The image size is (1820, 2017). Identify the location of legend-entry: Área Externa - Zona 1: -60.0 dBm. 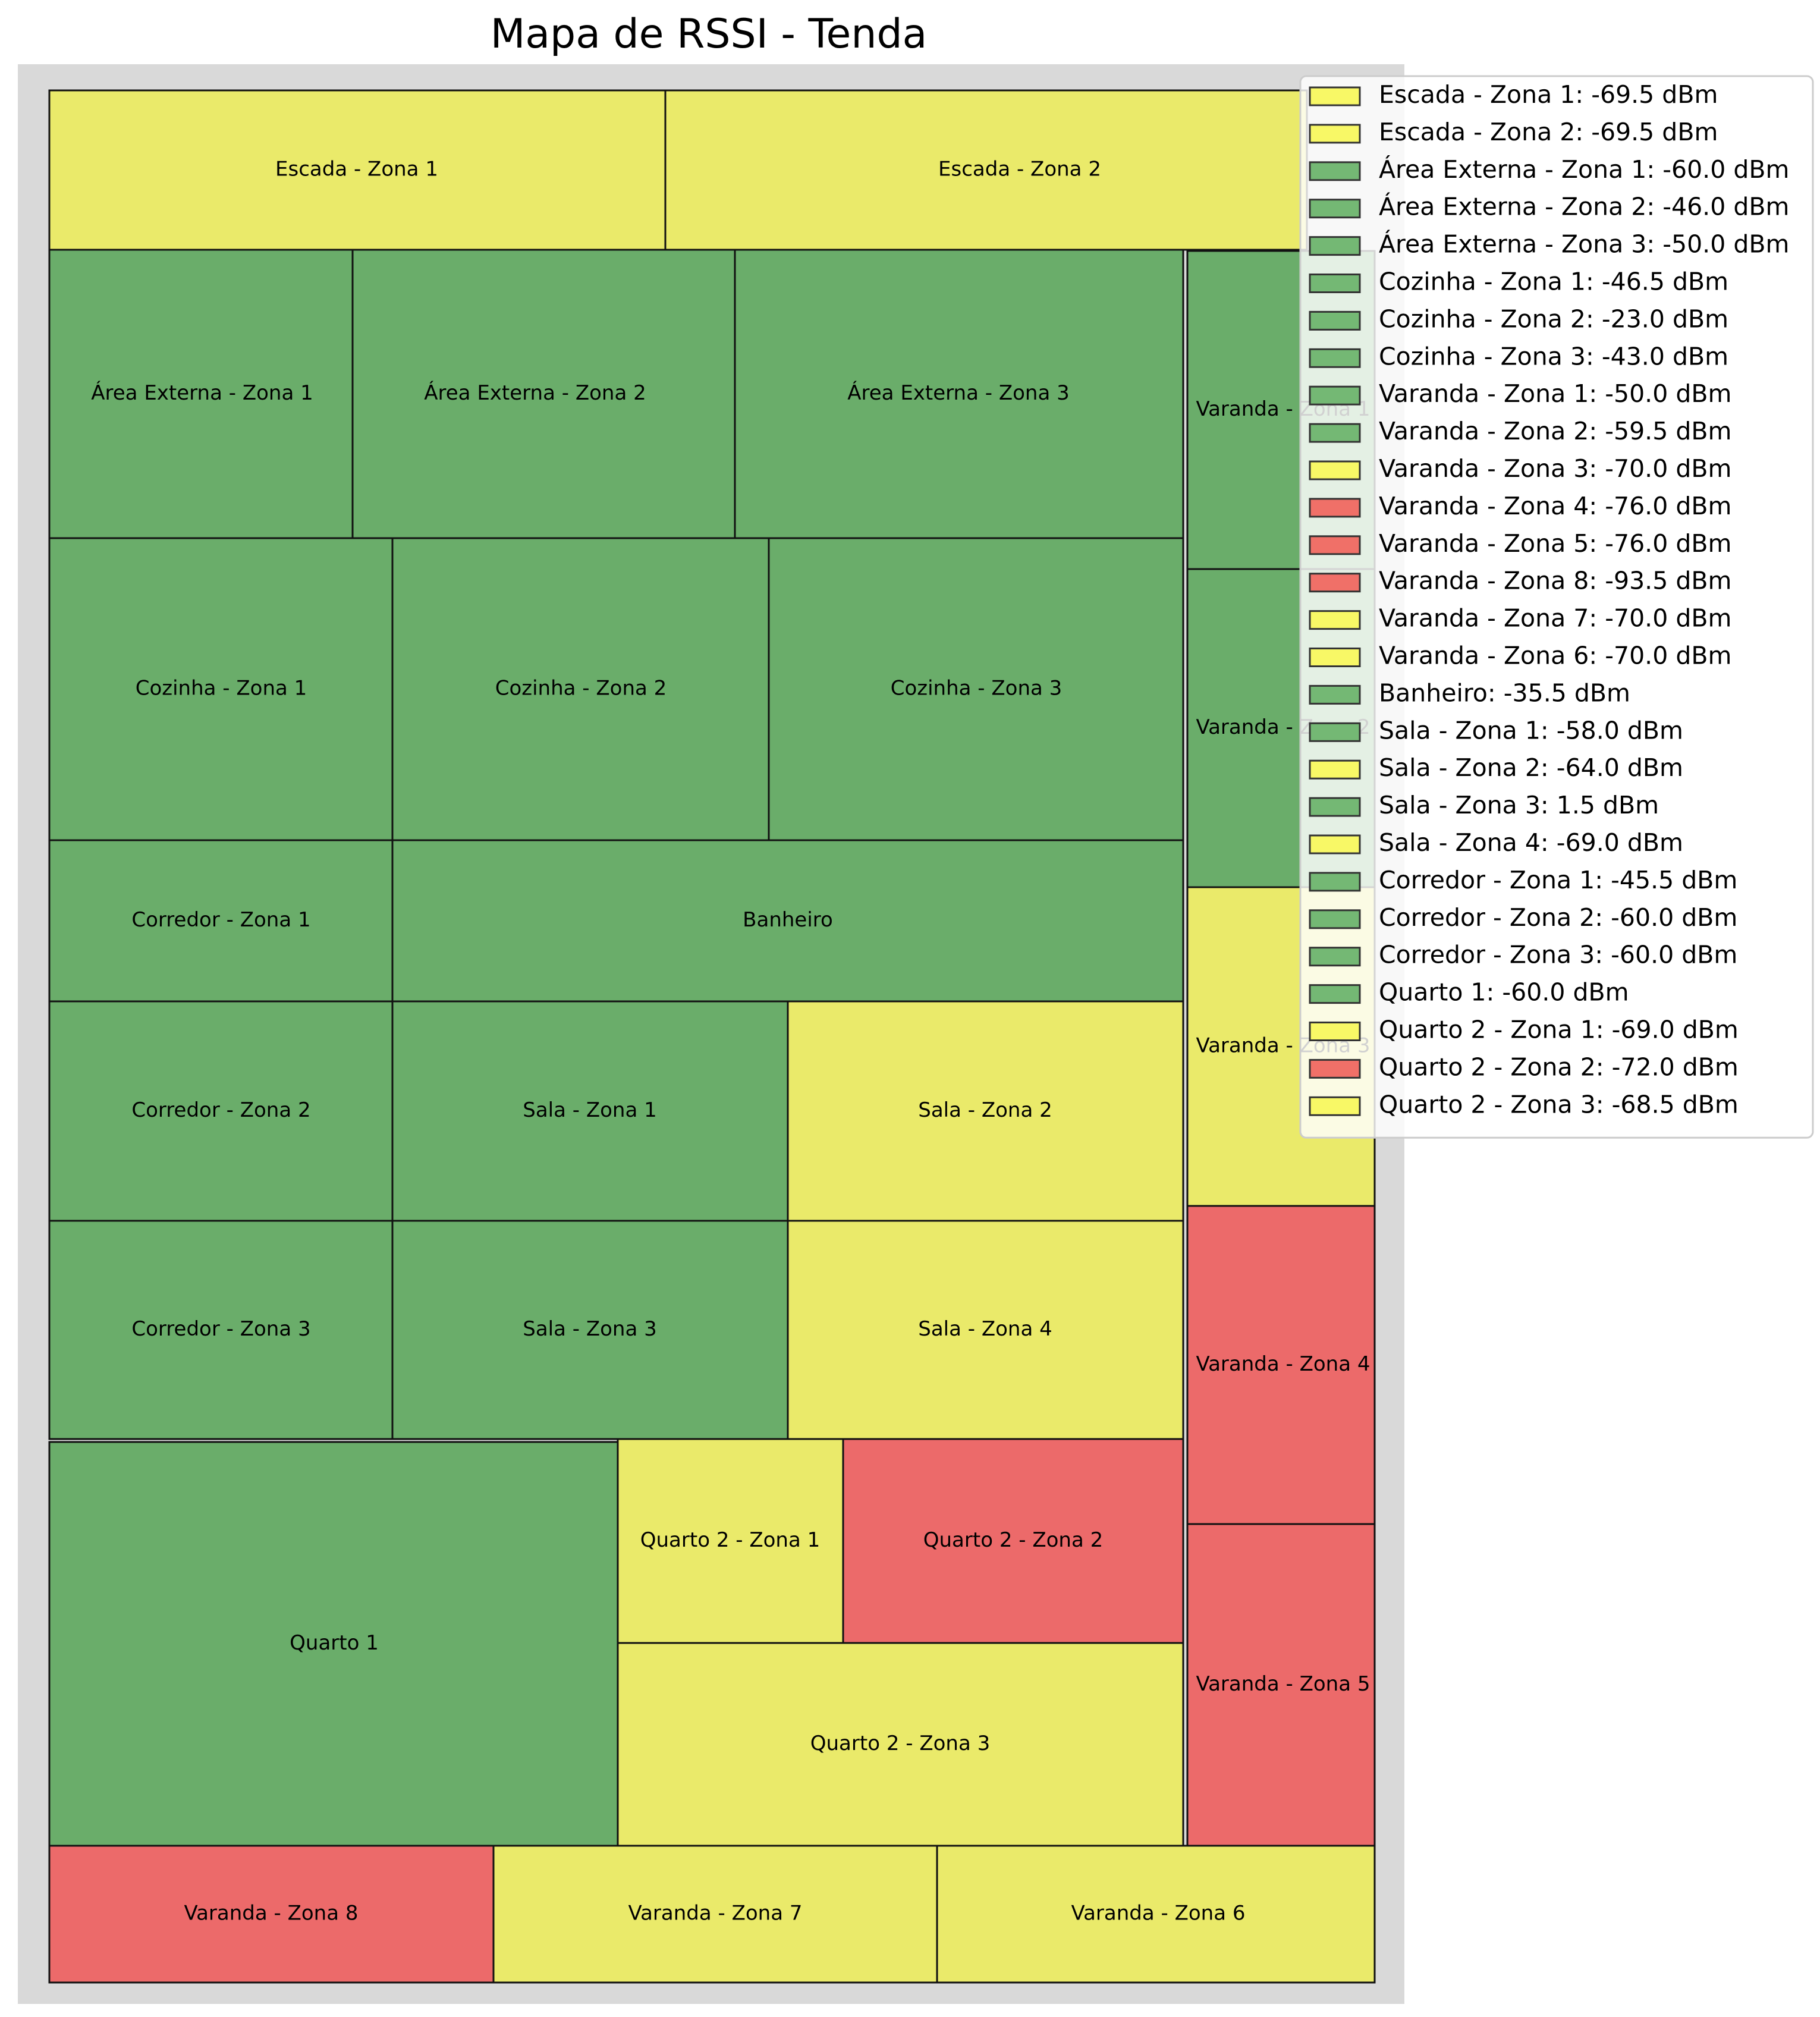
(1549, 169).